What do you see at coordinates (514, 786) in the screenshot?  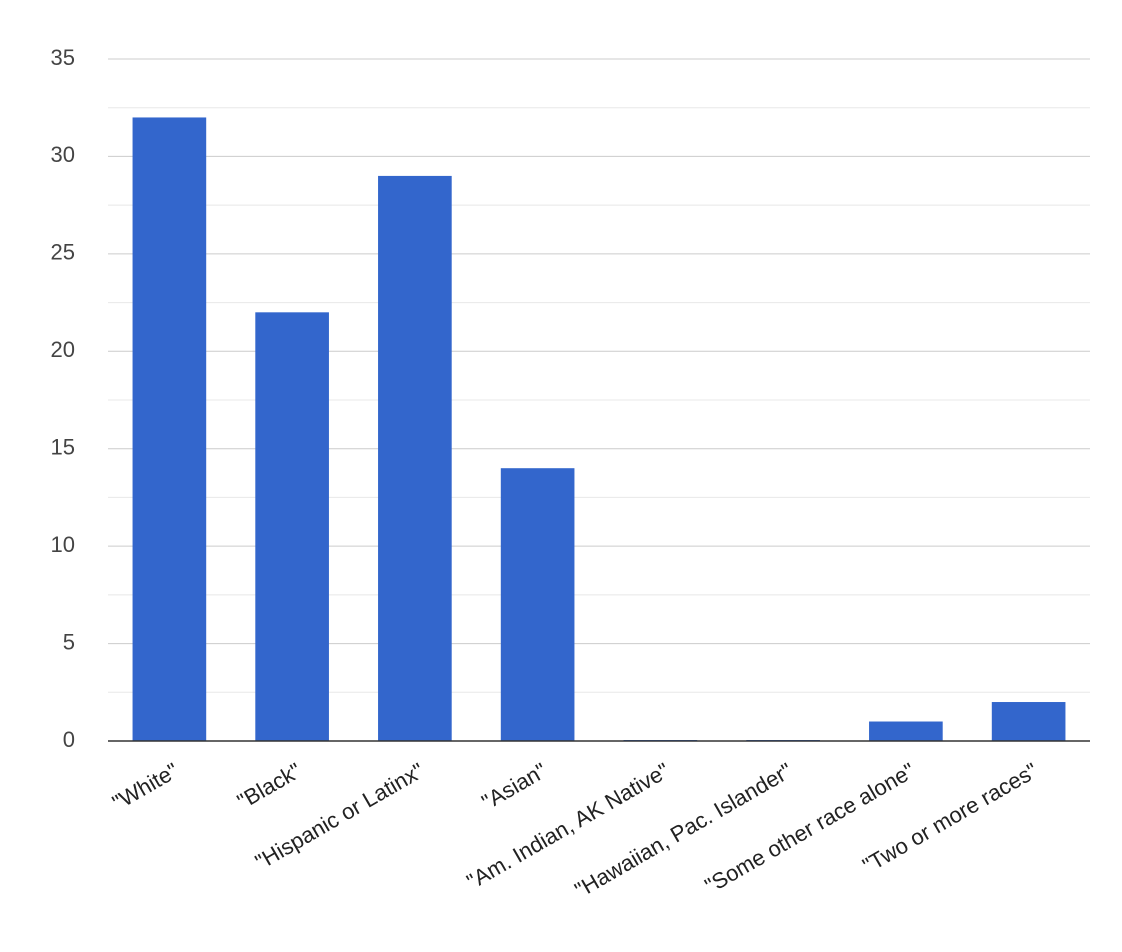 I see `x-tick-label: "Asian"` at bounding box center [514, 786].